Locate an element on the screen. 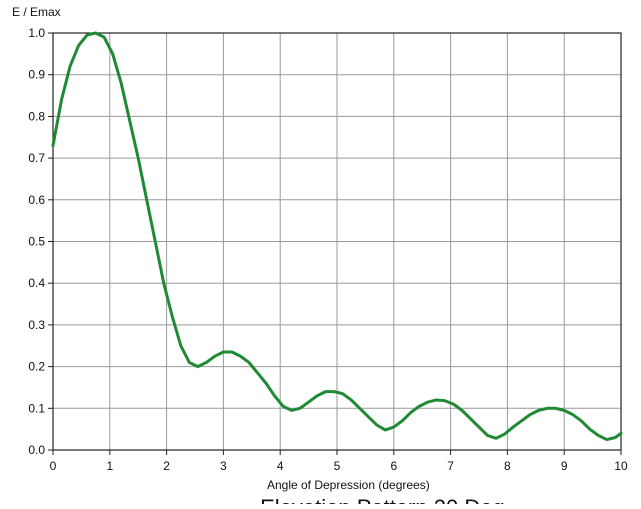 This screenshot has width=641, height=509. x-axis-title: Angle of Depression (degrees) is located at coordinates (348, 485).